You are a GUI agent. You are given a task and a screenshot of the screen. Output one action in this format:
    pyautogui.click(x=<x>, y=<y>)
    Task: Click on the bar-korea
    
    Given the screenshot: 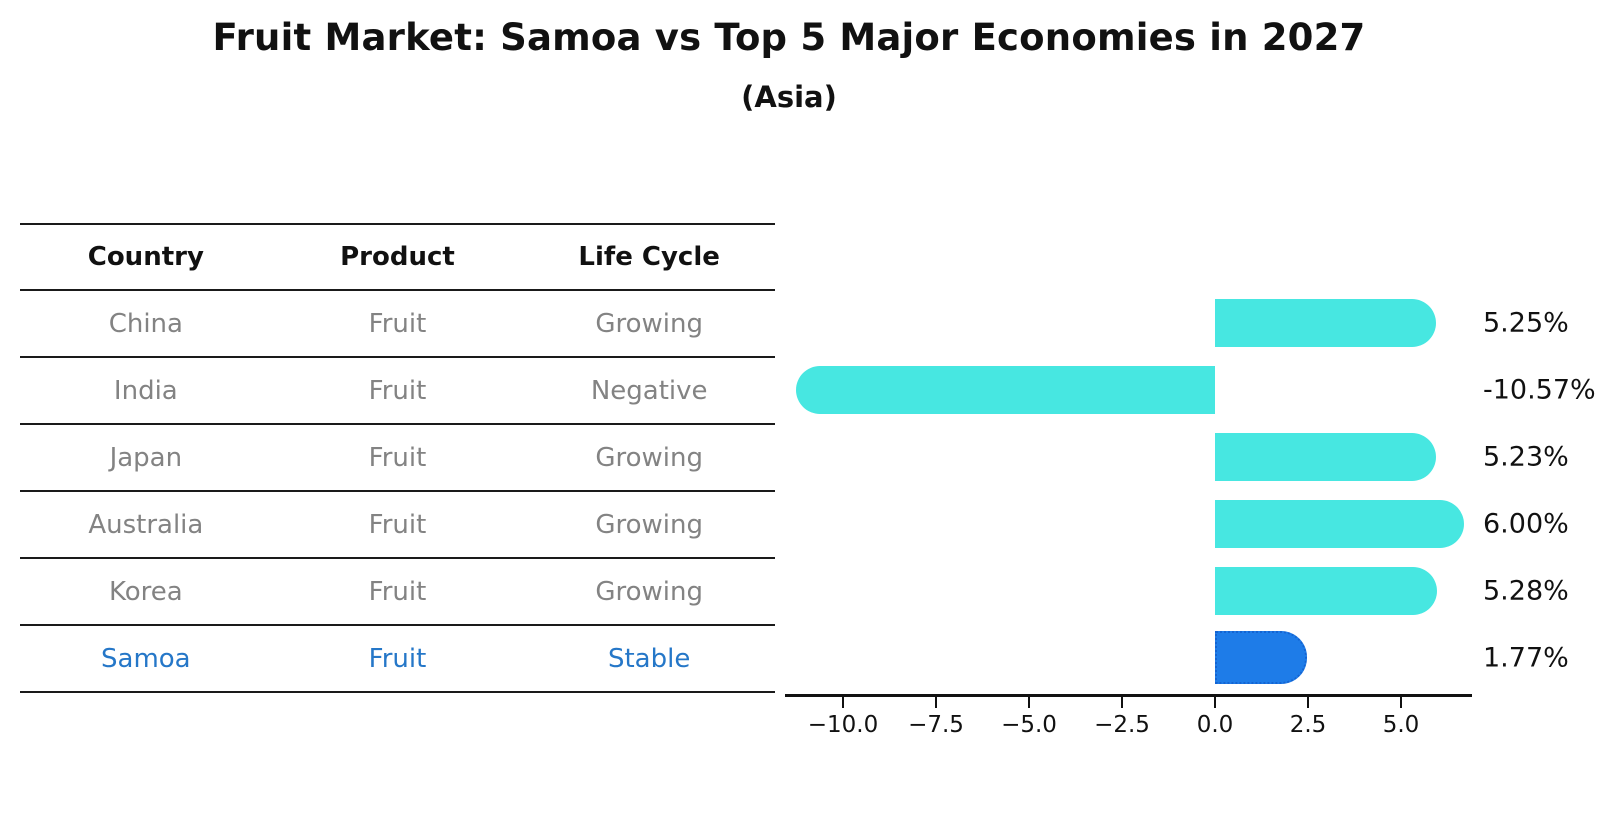 What is the action you would take?
    pyautogui.click(x=1326, y=590)
    